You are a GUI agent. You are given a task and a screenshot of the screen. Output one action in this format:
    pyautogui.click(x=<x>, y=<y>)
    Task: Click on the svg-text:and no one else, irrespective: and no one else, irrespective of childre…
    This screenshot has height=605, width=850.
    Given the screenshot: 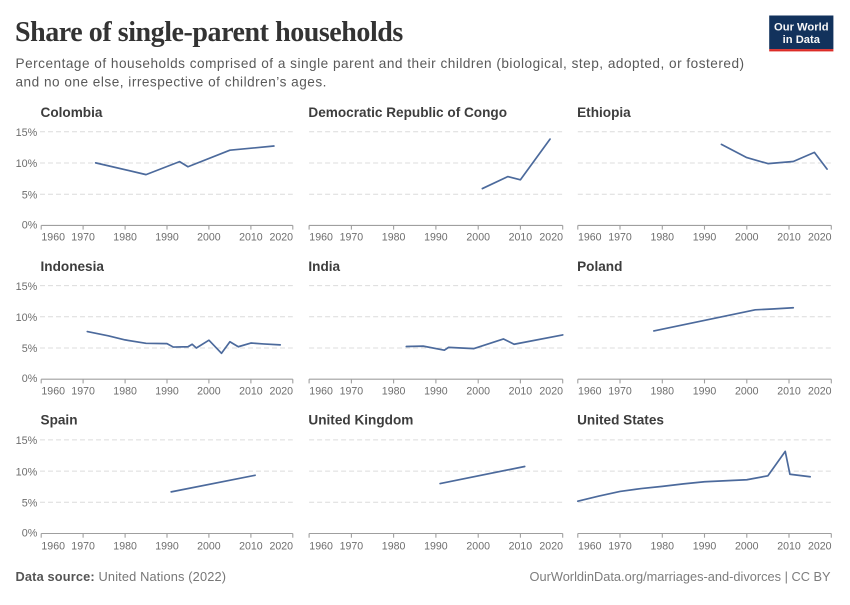 What is the action you would take?
    pyautogui.click(x=171, y=81)
    